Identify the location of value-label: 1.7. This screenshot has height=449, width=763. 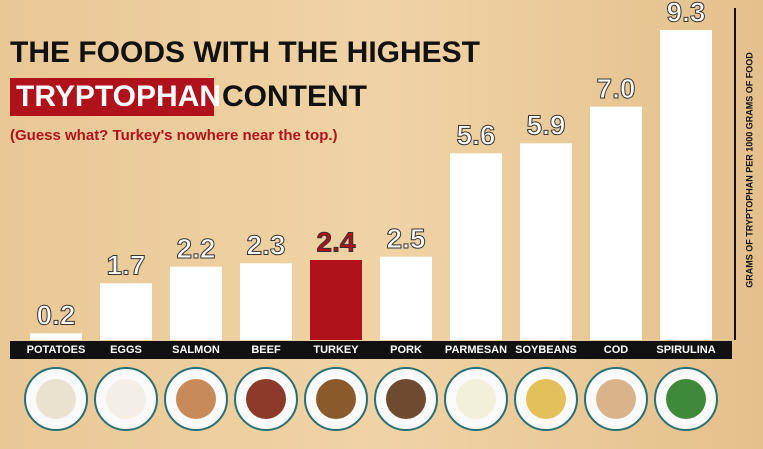
(126, 265).